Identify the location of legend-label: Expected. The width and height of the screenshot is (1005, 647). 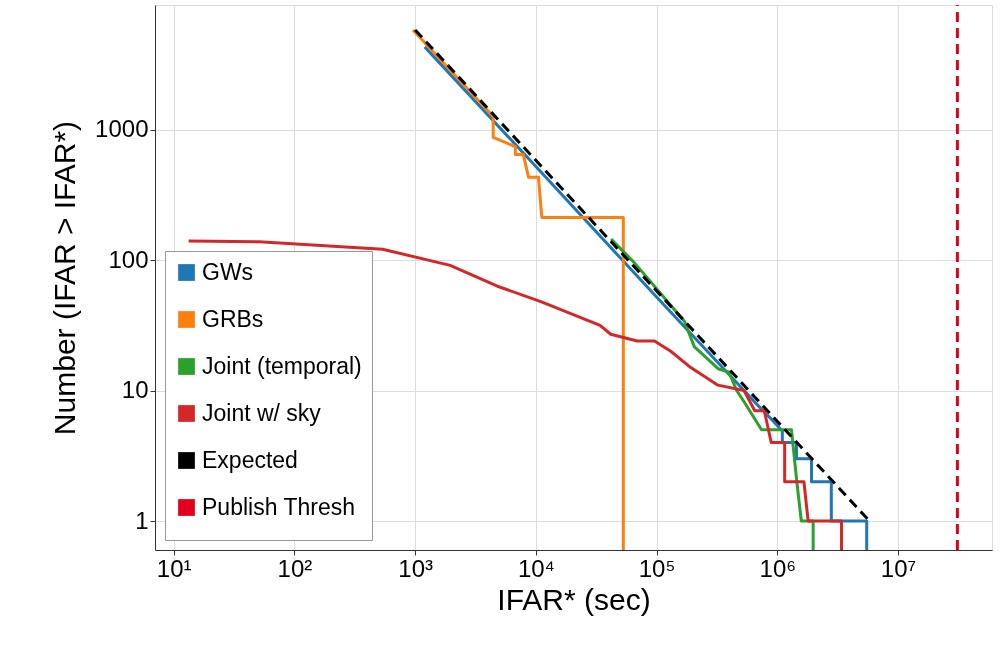
(250, 459).